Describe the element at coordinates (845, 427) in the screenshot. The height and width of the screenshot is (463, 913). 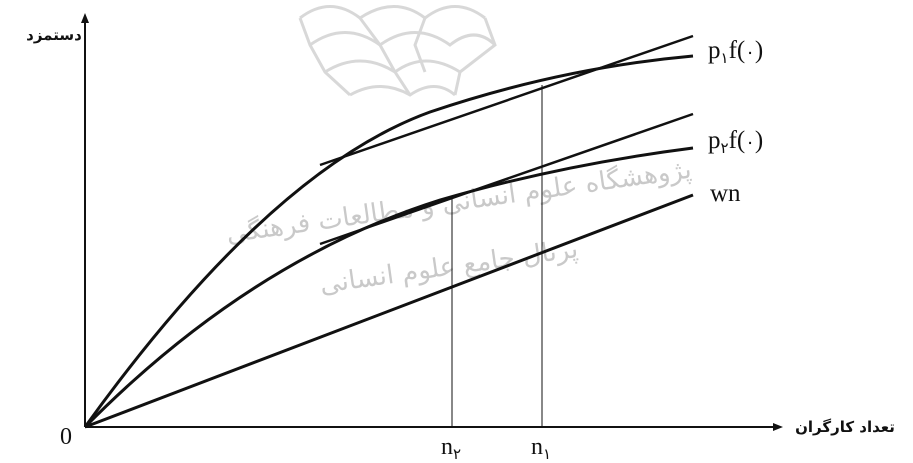
I see `x-axis-label: تعداد کارگران` at that location.